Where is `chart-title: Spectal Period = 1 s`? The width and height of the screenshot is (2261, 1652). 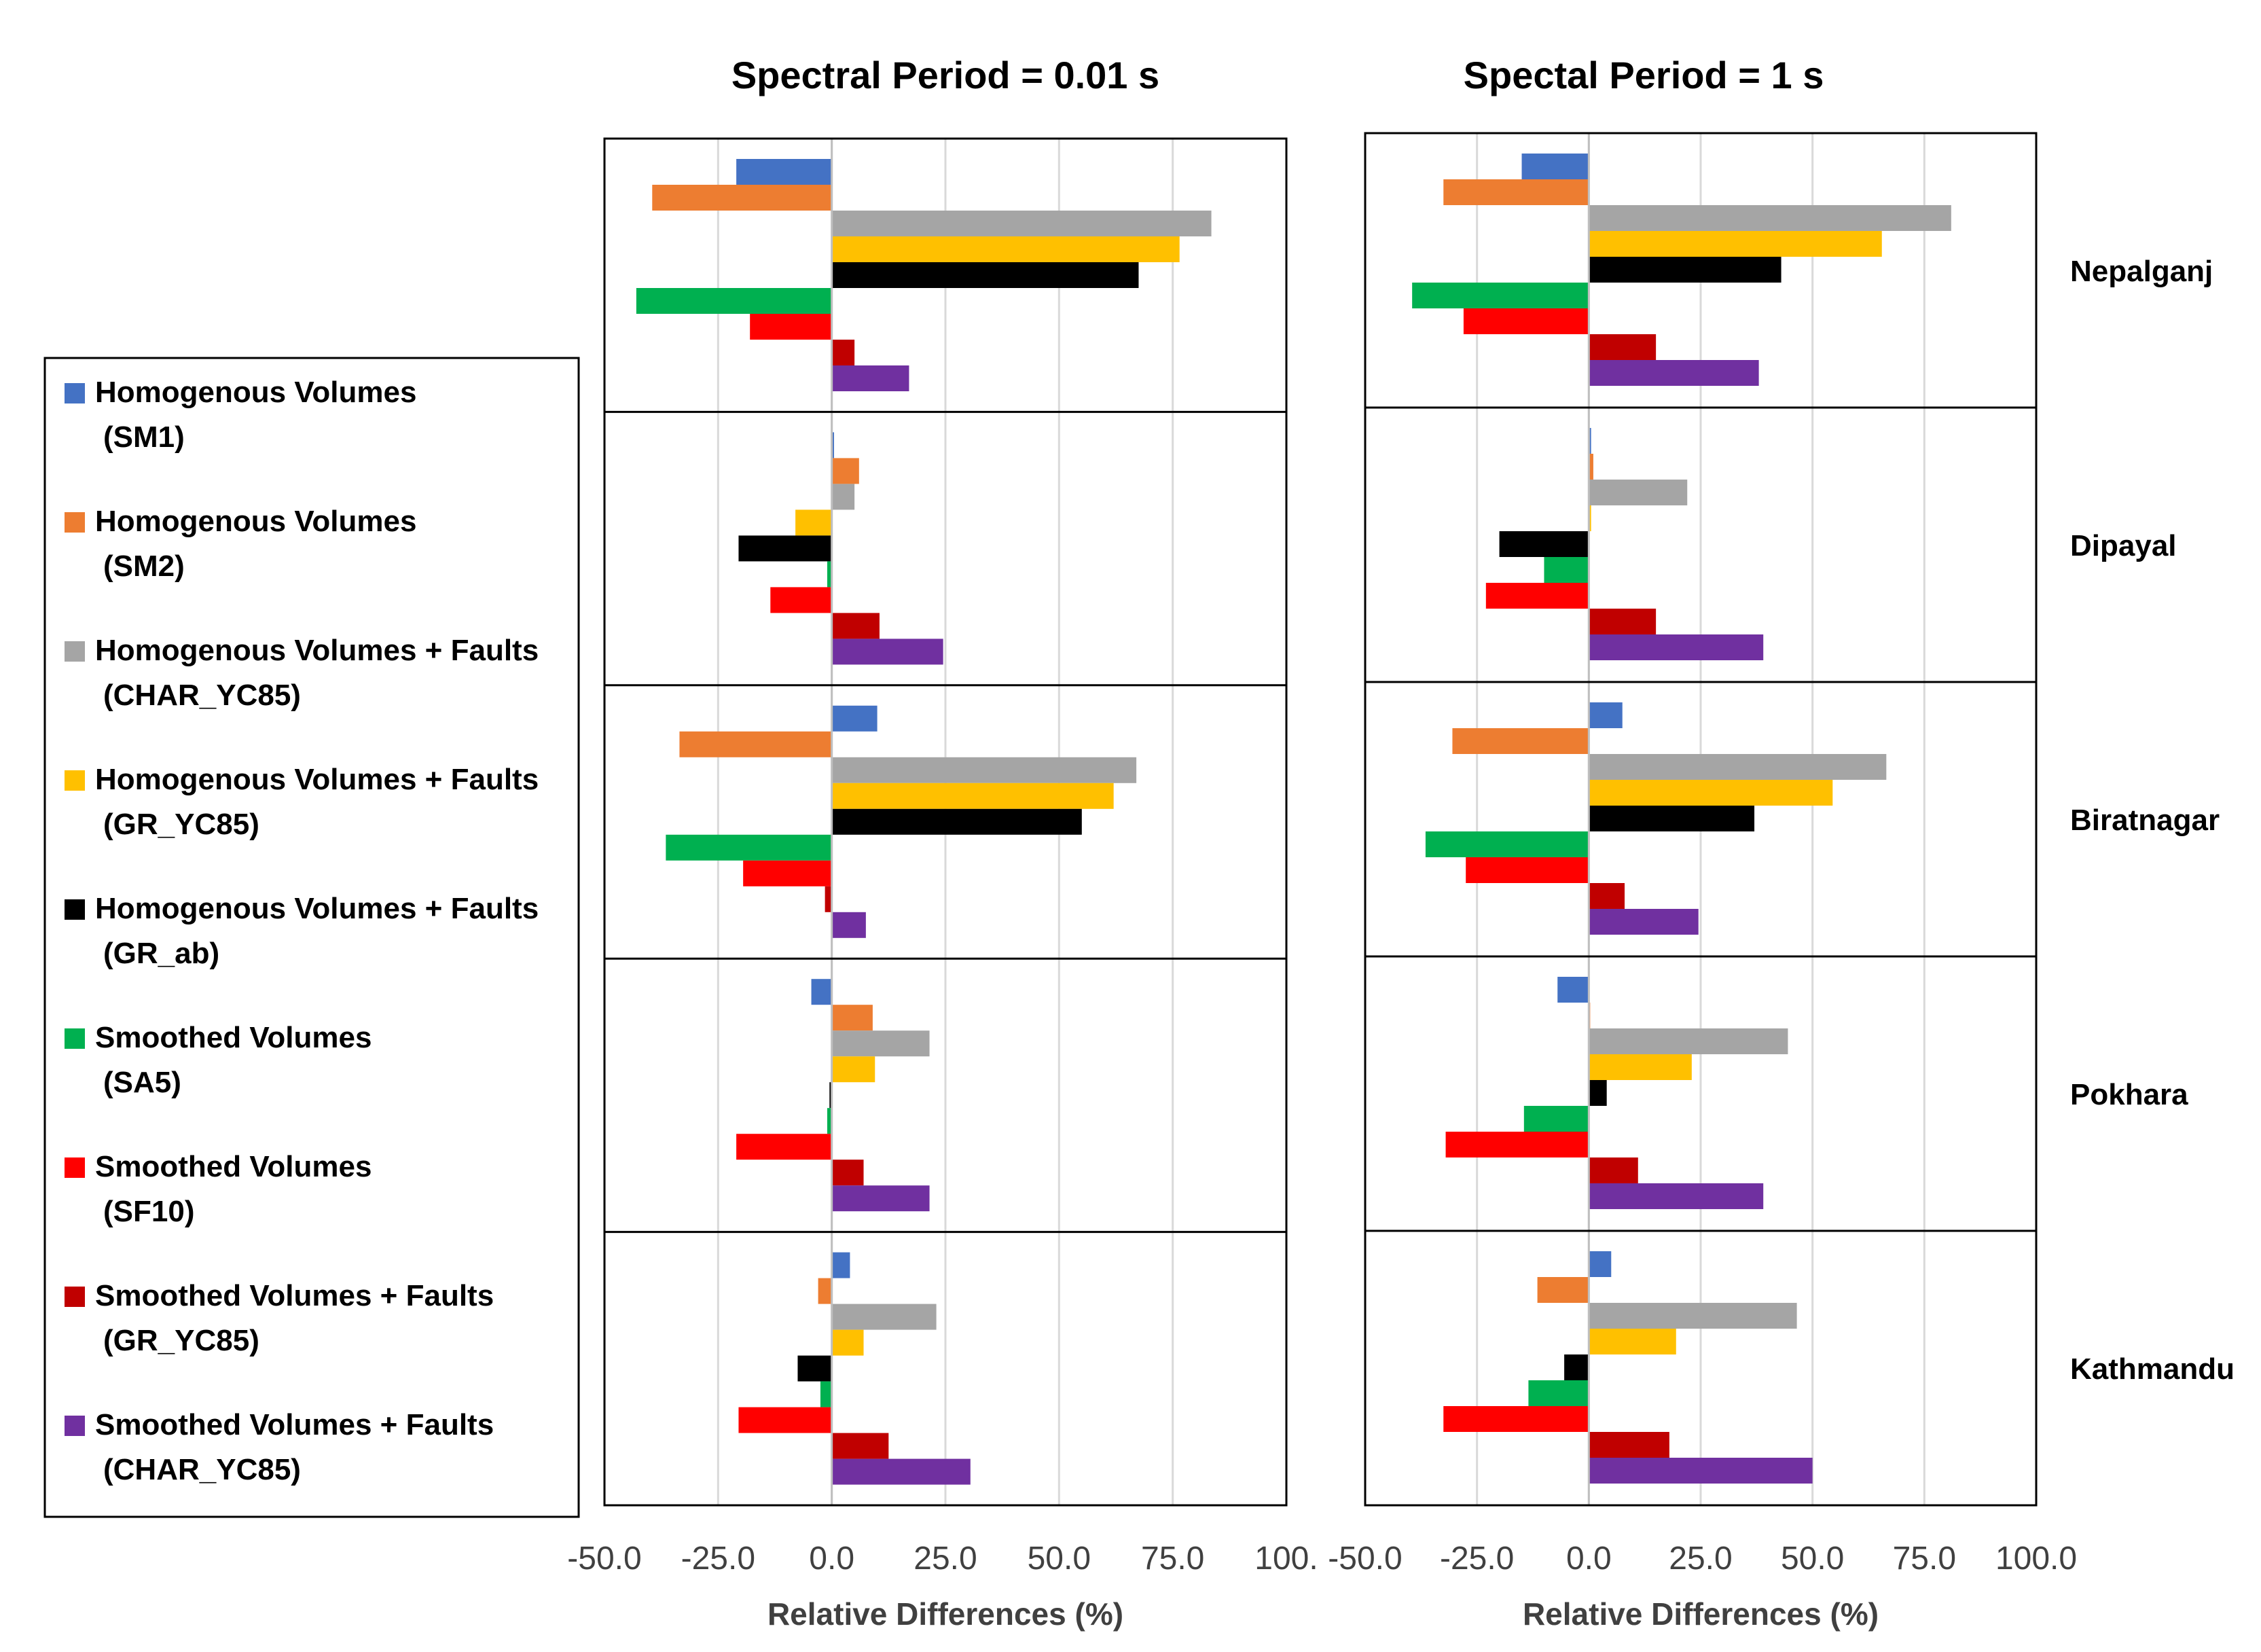
chart-title: Spectal Period = 1 s is located at coordinates (1644, 75).